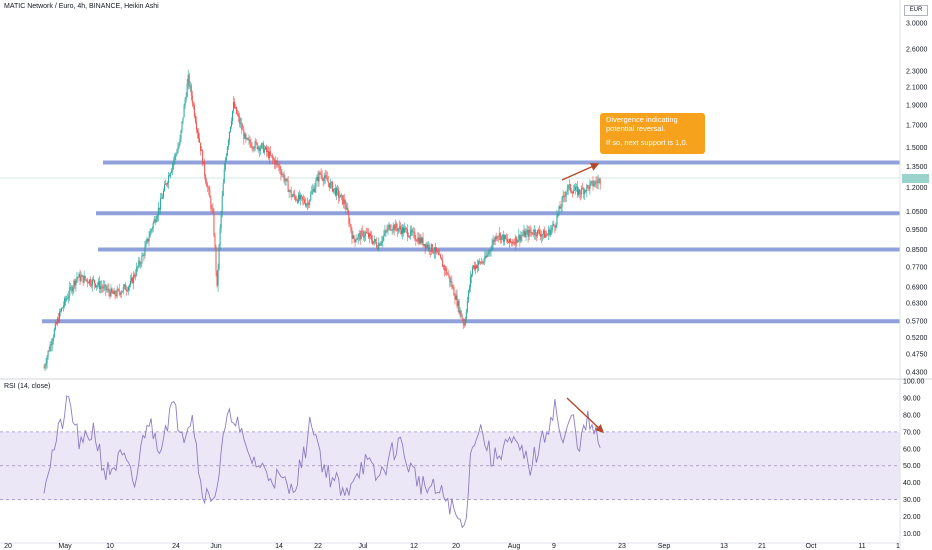 The image size is (932, 550). I want to click on time-tick-label: 14, so click(279, 546).